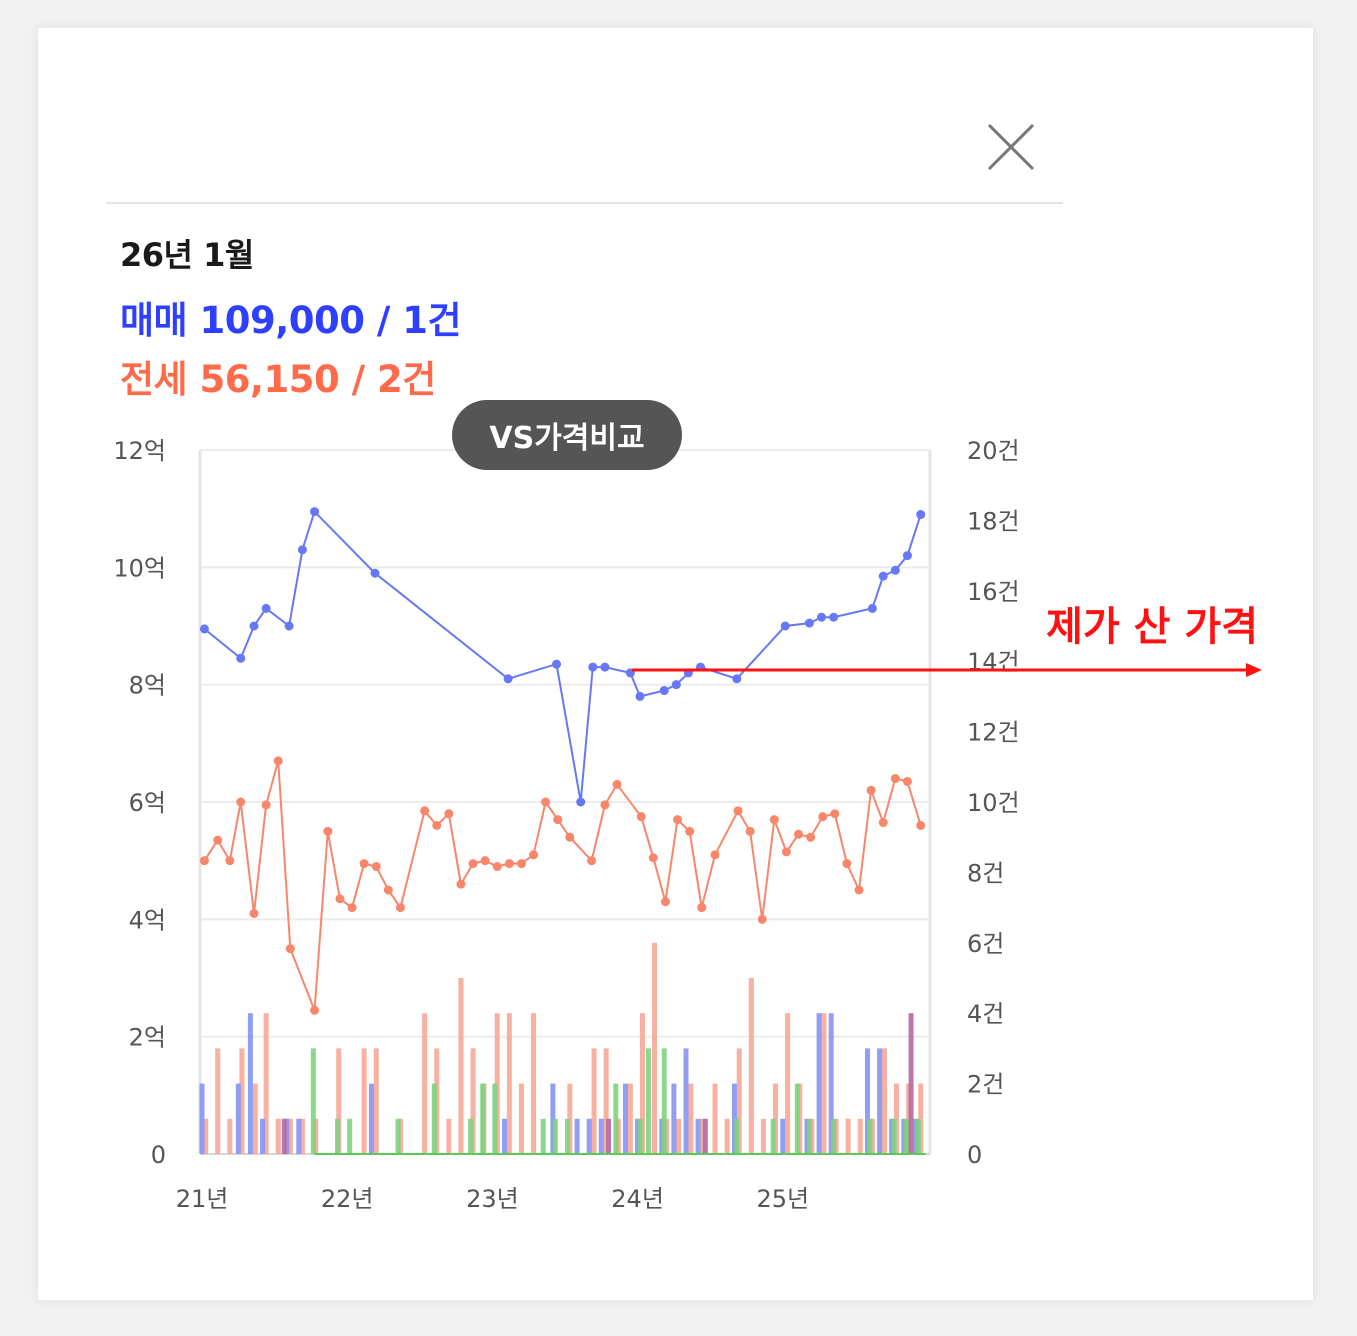 The width and height of the screenshot is (1357, 1336). Describe the element at coordinates (567, 435) in the screenshot. I see `vs-compare-button: VS가격비교` at that location.